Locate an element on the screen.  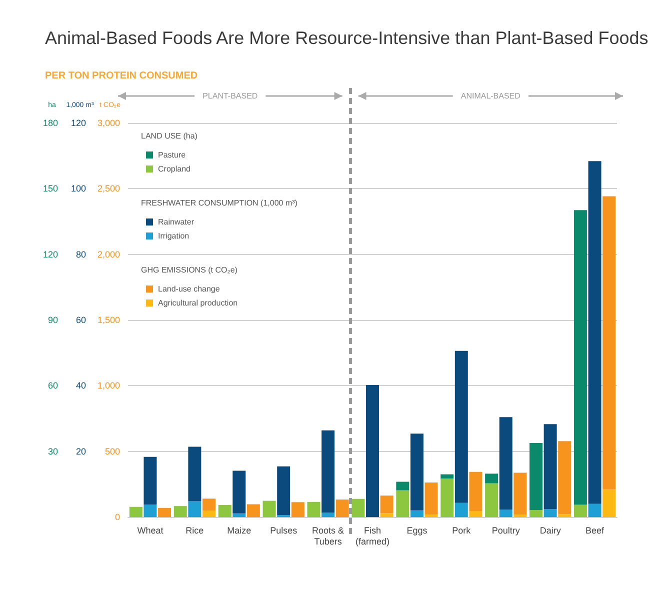
y-tick-label: 0 is located at coordinates (117, 517).